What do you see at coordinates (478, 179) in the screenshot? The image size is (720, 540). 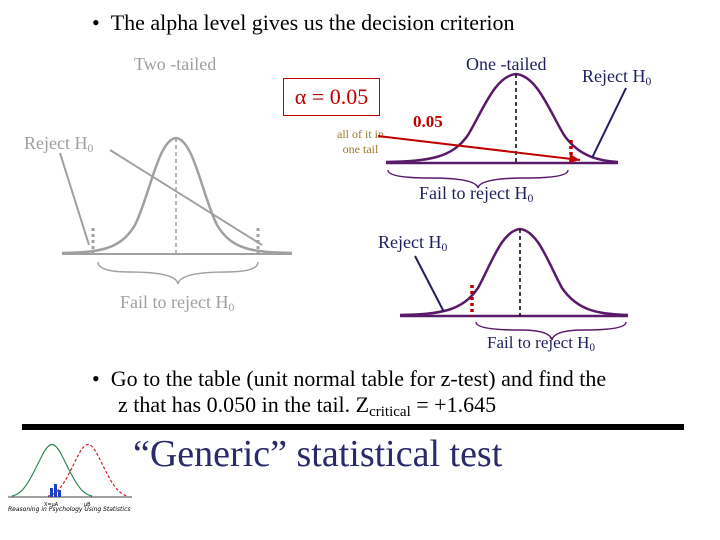 I see `upper-brace` at bounding box center [478, 179].